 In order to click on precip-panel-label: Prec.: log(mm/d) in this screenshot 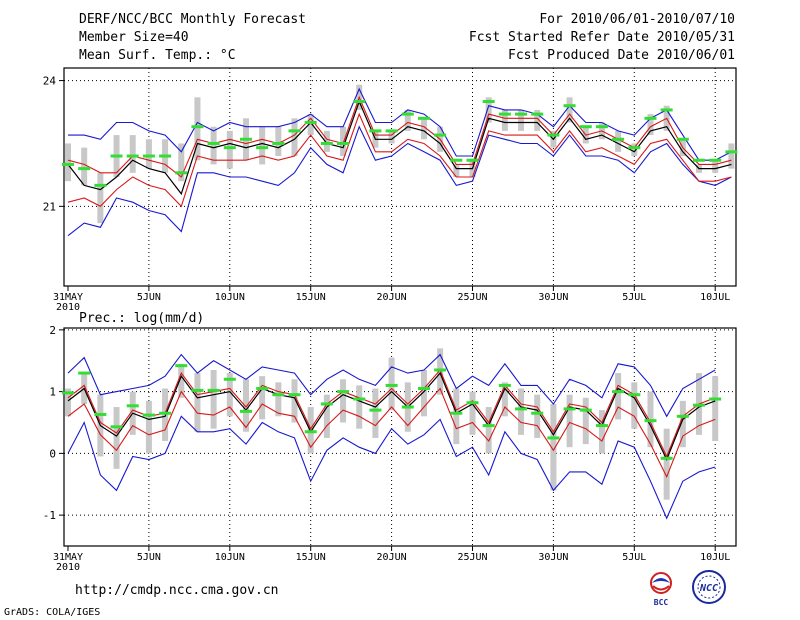, I will do `click(142, 318)`.